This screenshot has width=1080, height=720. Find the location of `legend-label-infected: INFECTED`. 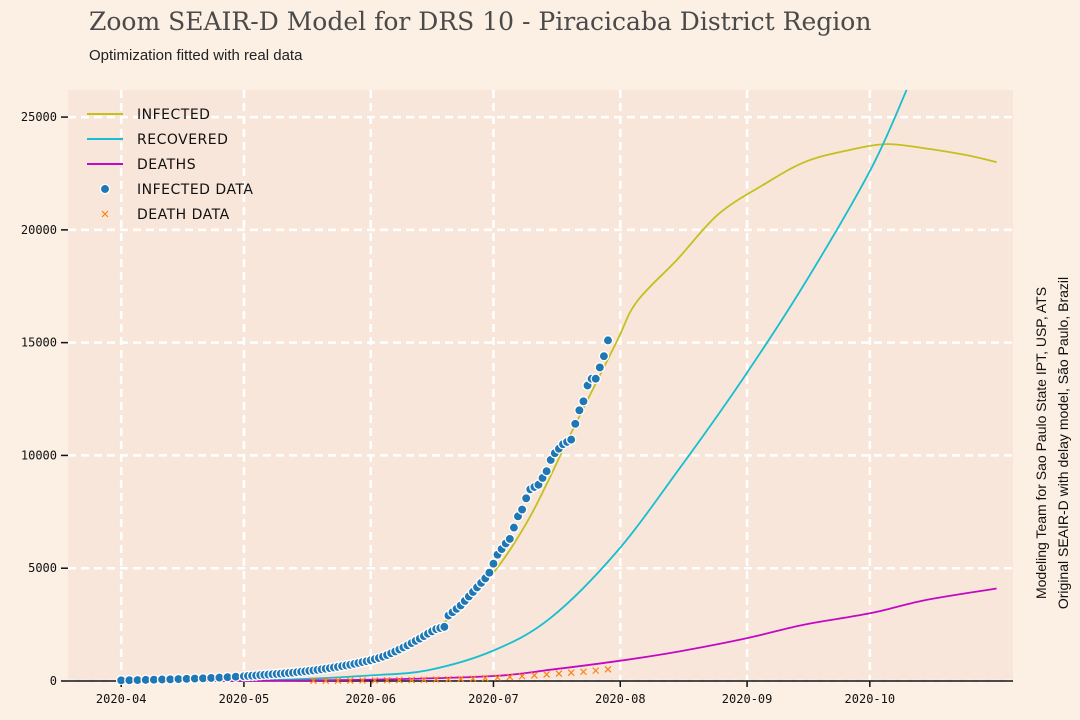

legend-label-infected: INFECTED is located at coordinates (173, 115).